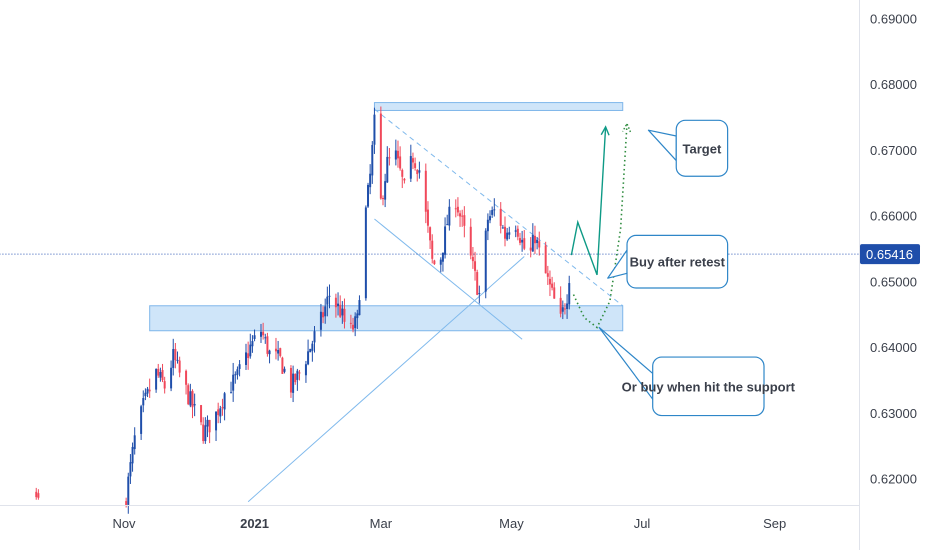  I want to click on descending-dashed-line, so click(499, 207).